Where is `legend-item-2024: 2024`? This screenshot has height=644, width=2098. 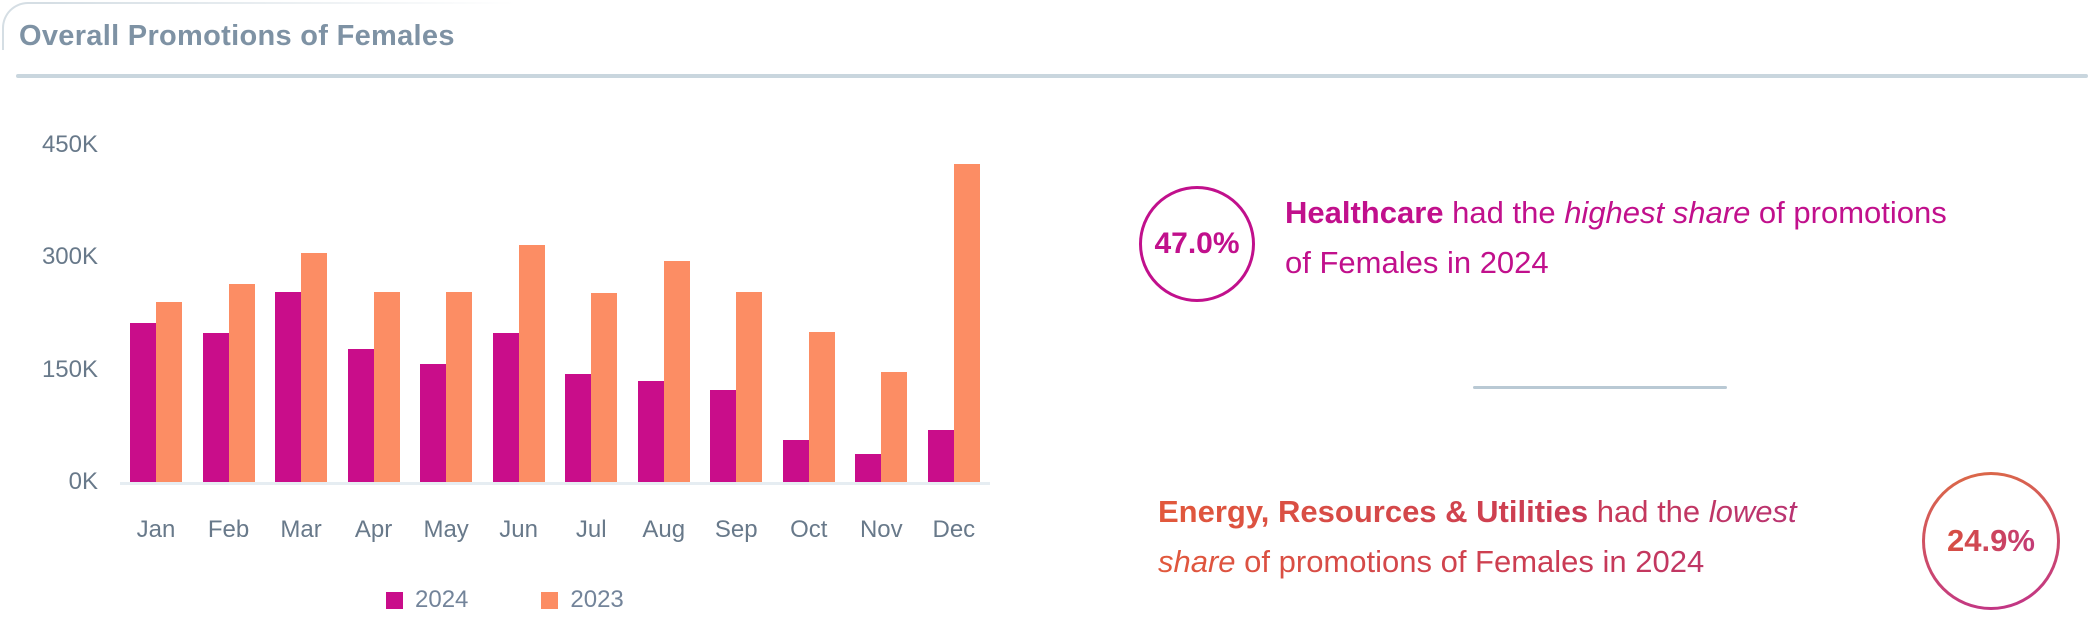
legend-item-2024: 2024 is located at coordinates (427, 600).